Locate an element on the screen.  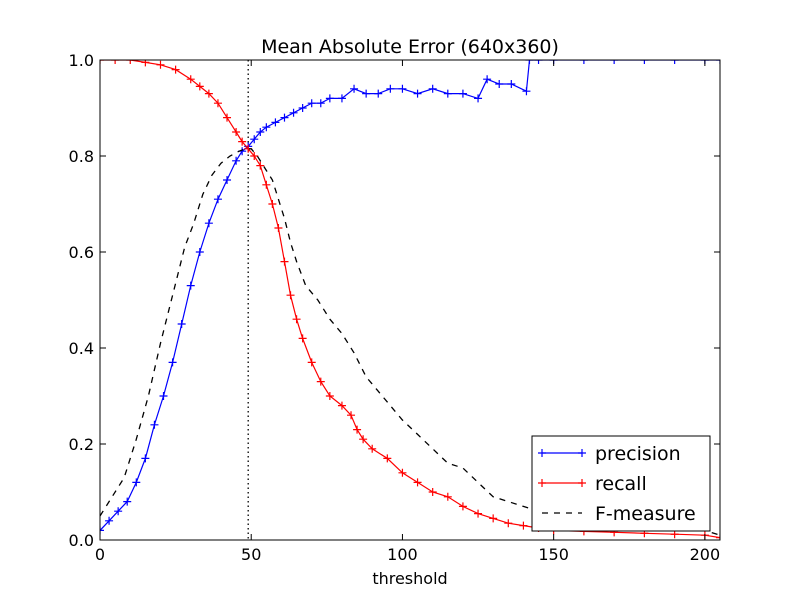
y-tick-label: 0.8 is located at coordinates (81, 156).